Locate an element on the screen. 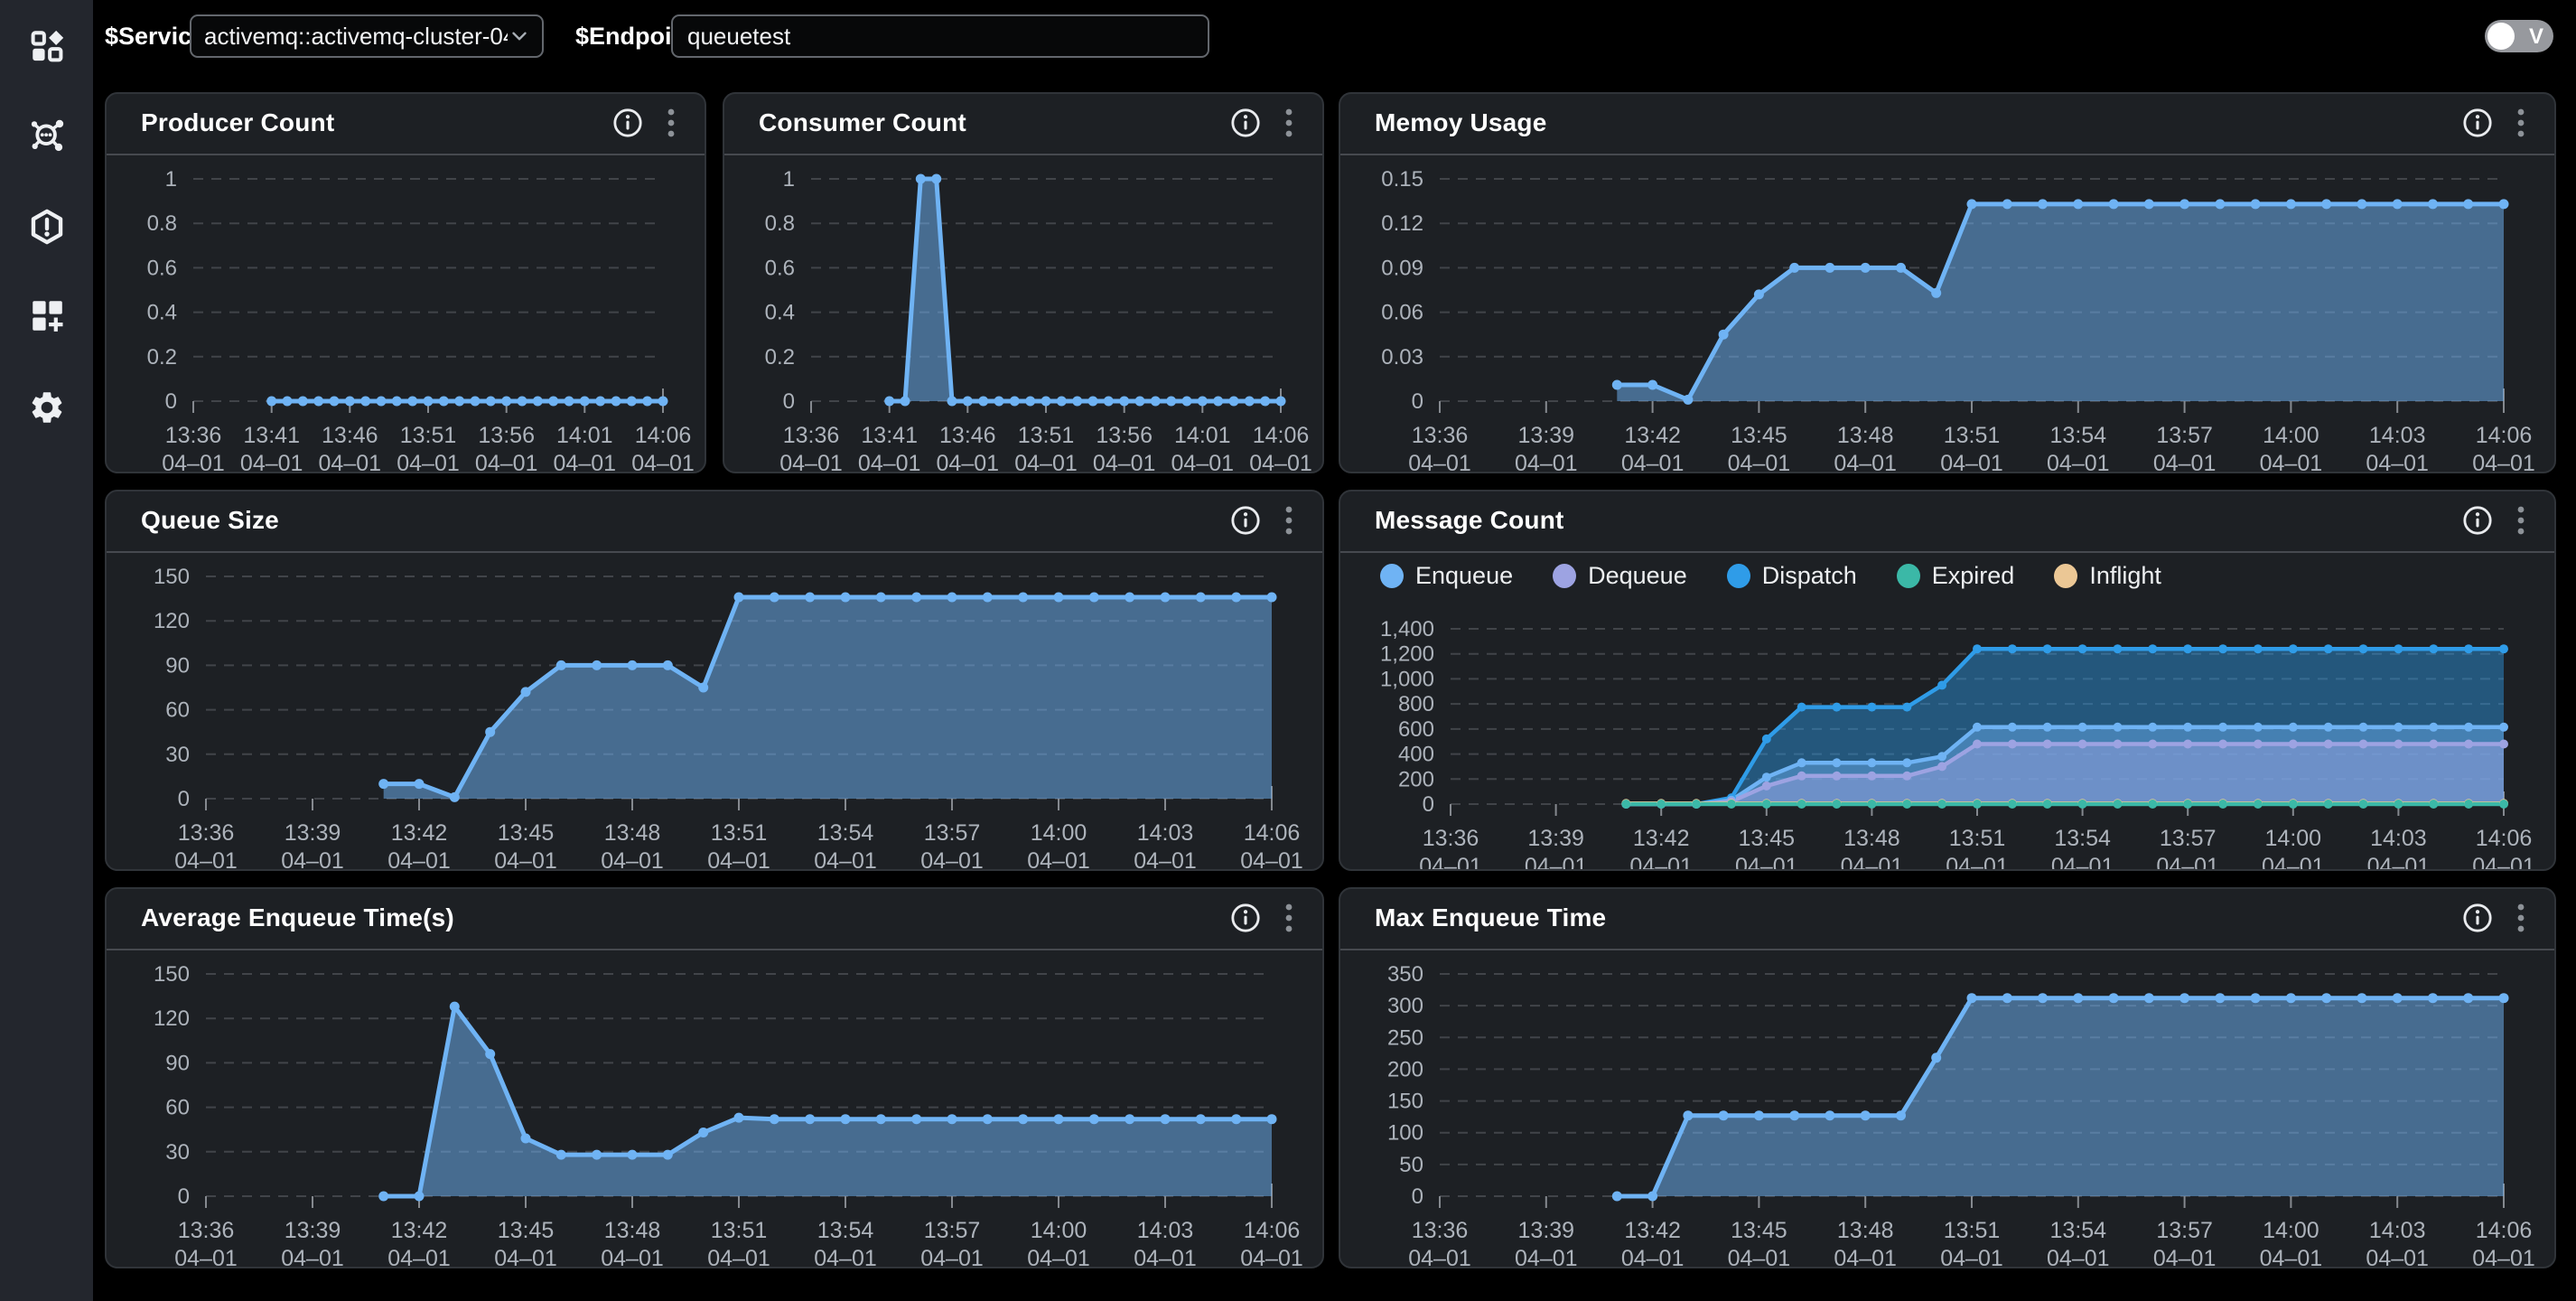 Image resolution: width=2576 pixels, height=1301 pixels. svg-text: 14:01 is located at coordinates (584, 435).